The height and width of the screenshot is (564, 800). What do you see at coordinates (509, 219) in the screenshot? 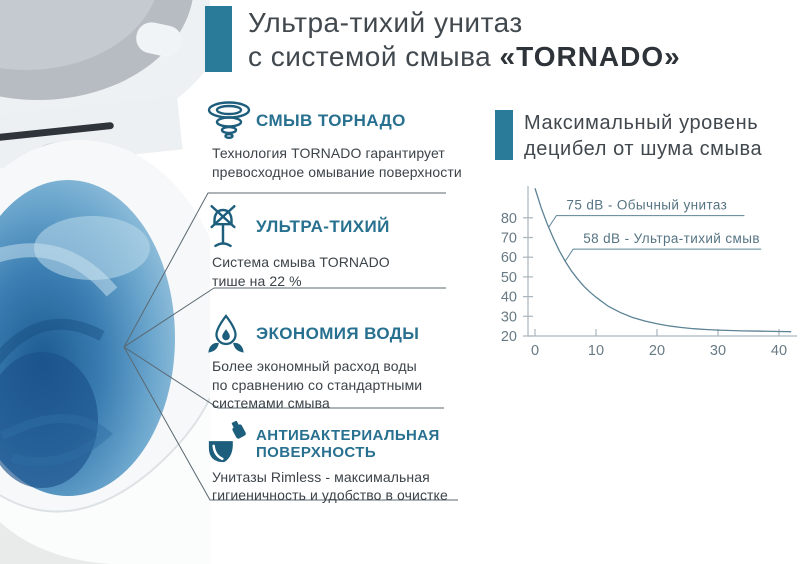
I see `y-tick-label: 80` at bounding box center [509, 219].